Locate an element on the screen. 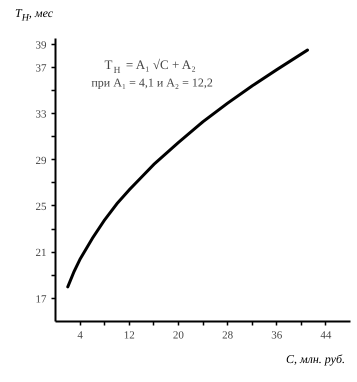  x-tick-label: 4 is located at coordinates (80, 336).